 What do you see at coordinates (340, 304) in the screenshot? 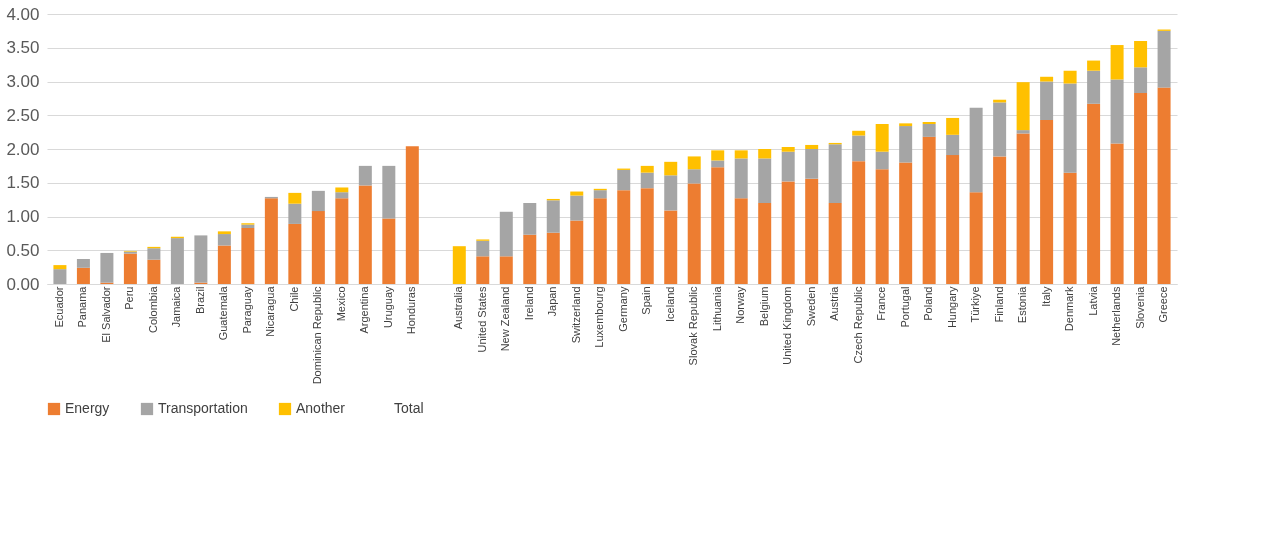
I see `x-tick-label: Mexico` at bounding box center [340, 304].